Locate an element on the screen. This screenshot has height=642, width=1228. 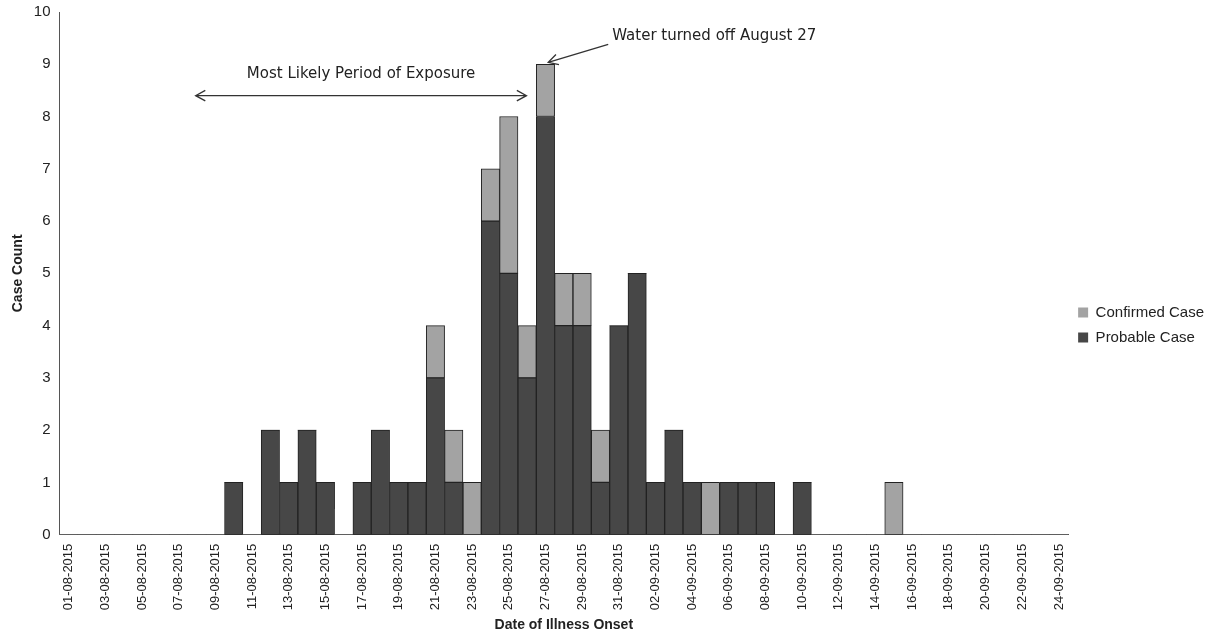
x-tick-label: 03-08-2015 is located at coordinates (104, 577).